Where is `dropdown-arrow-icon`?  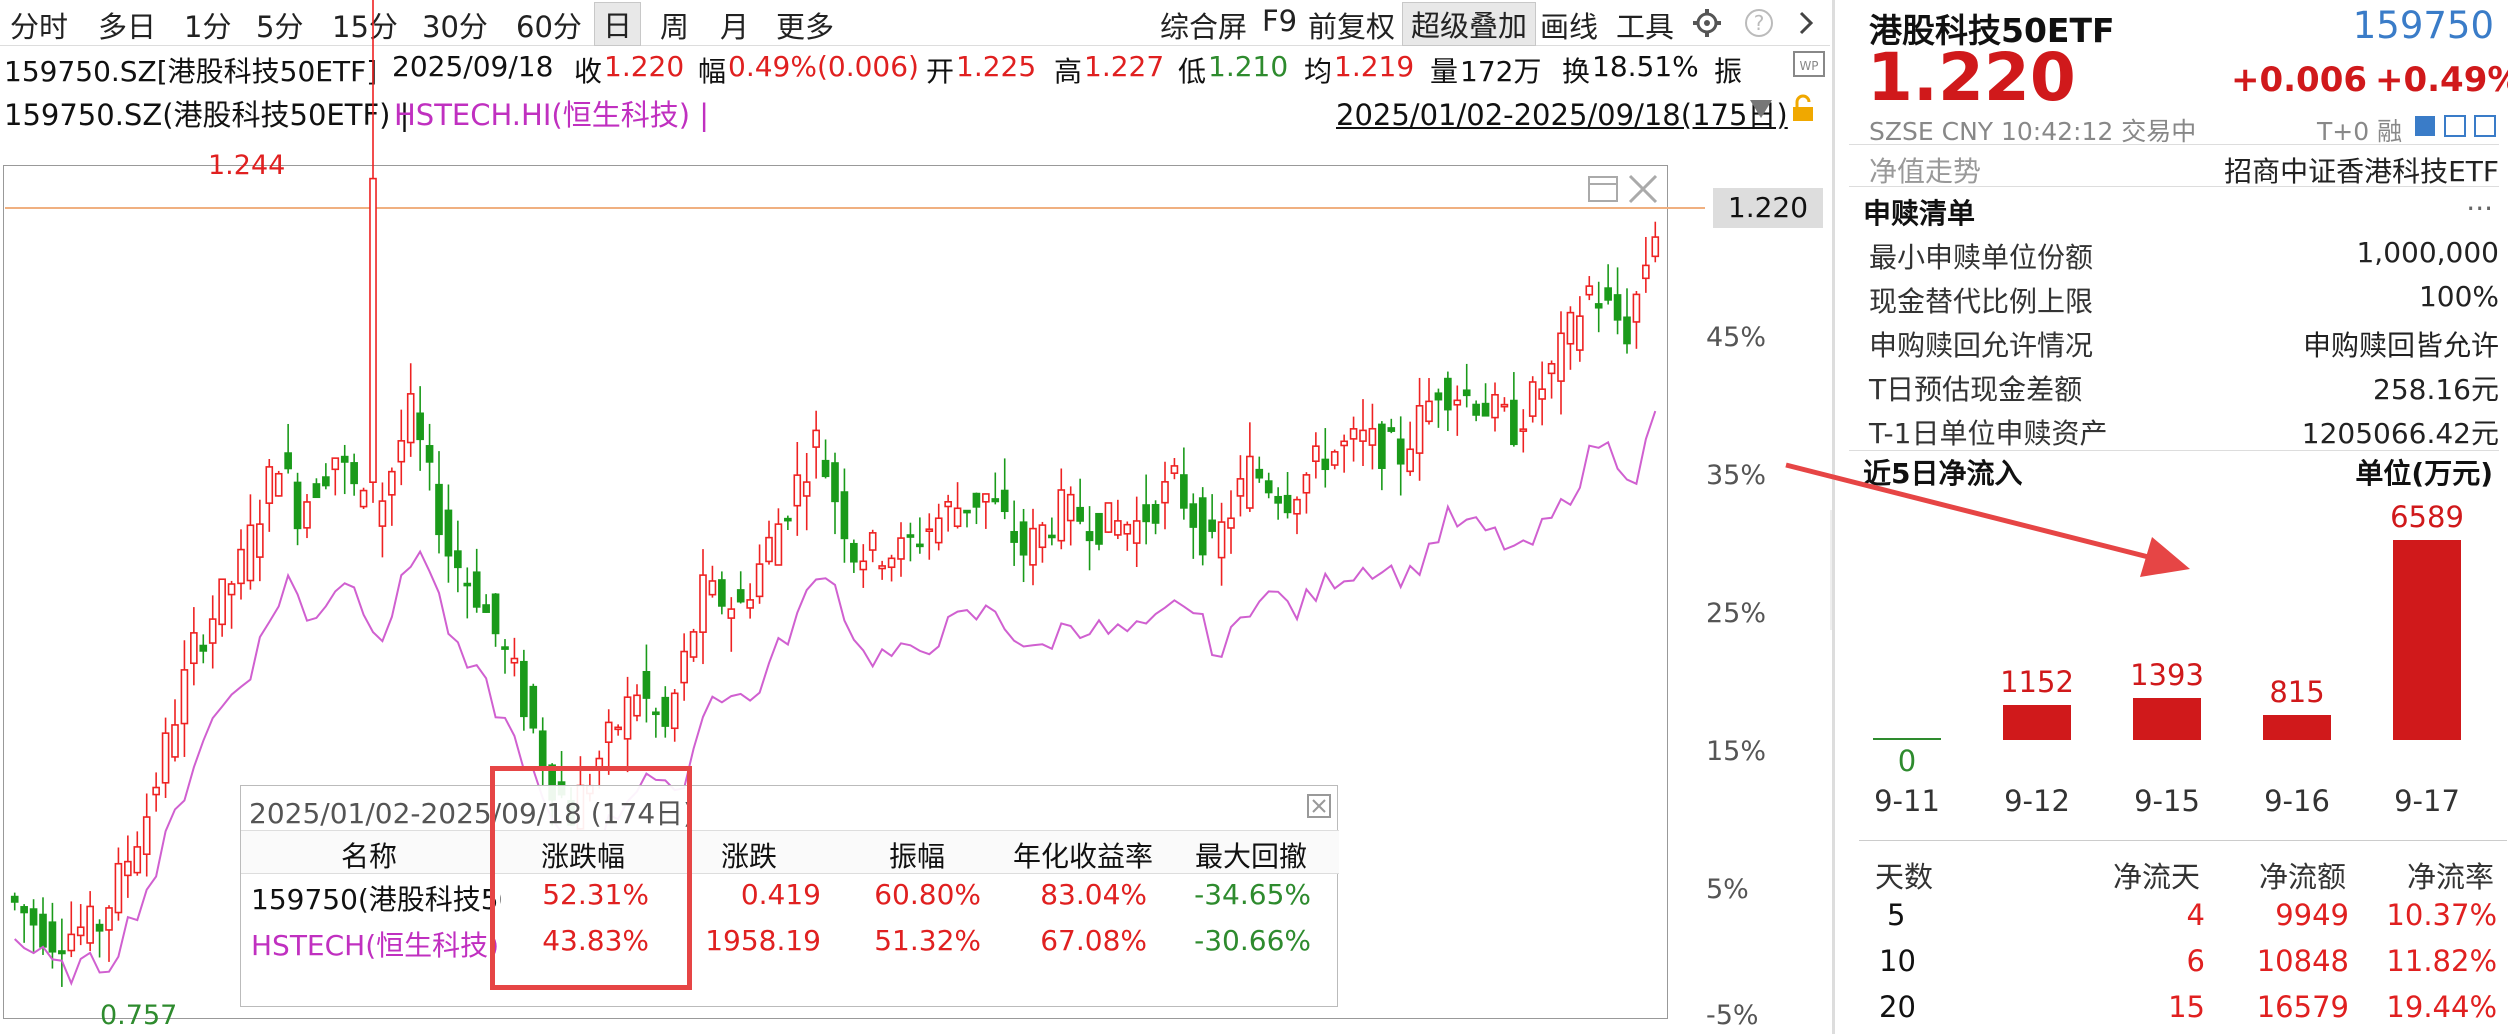 dropdown-arrow-icon is located at coordinates (1761, 109).